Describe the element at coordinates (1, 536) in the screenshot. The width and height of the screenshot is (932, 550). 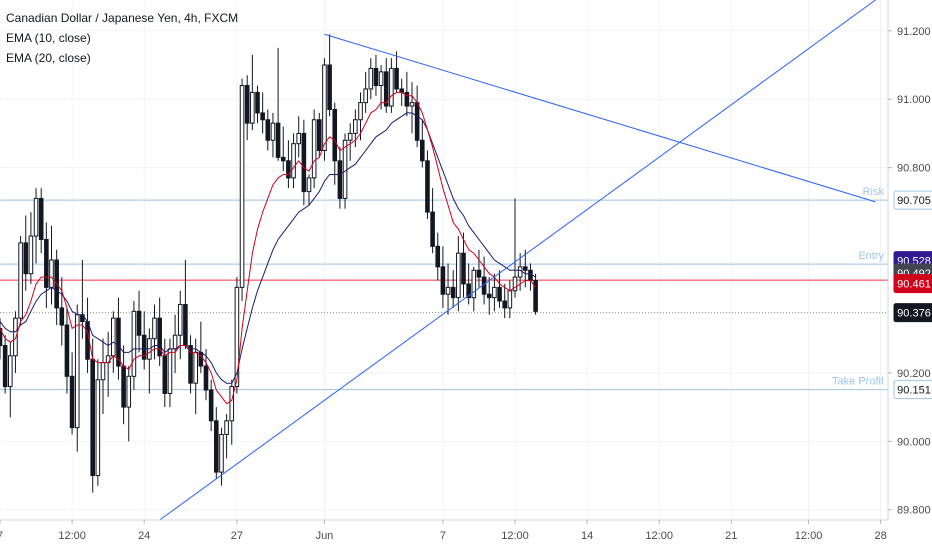
I see `x-tick-label: 7` at that location.